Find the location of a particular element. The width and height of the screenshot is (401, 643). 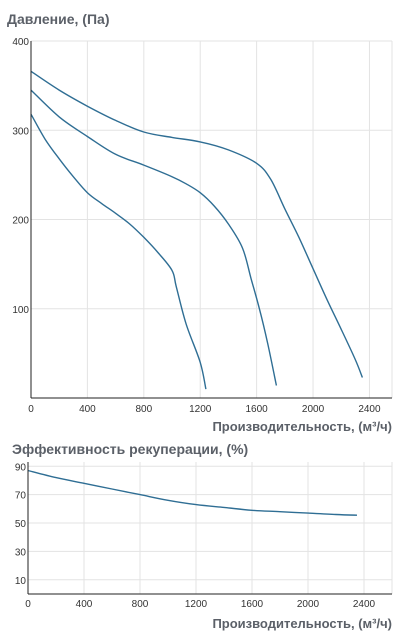

pressure-y-tick-label: 100 is located at coordinates (20, 310).